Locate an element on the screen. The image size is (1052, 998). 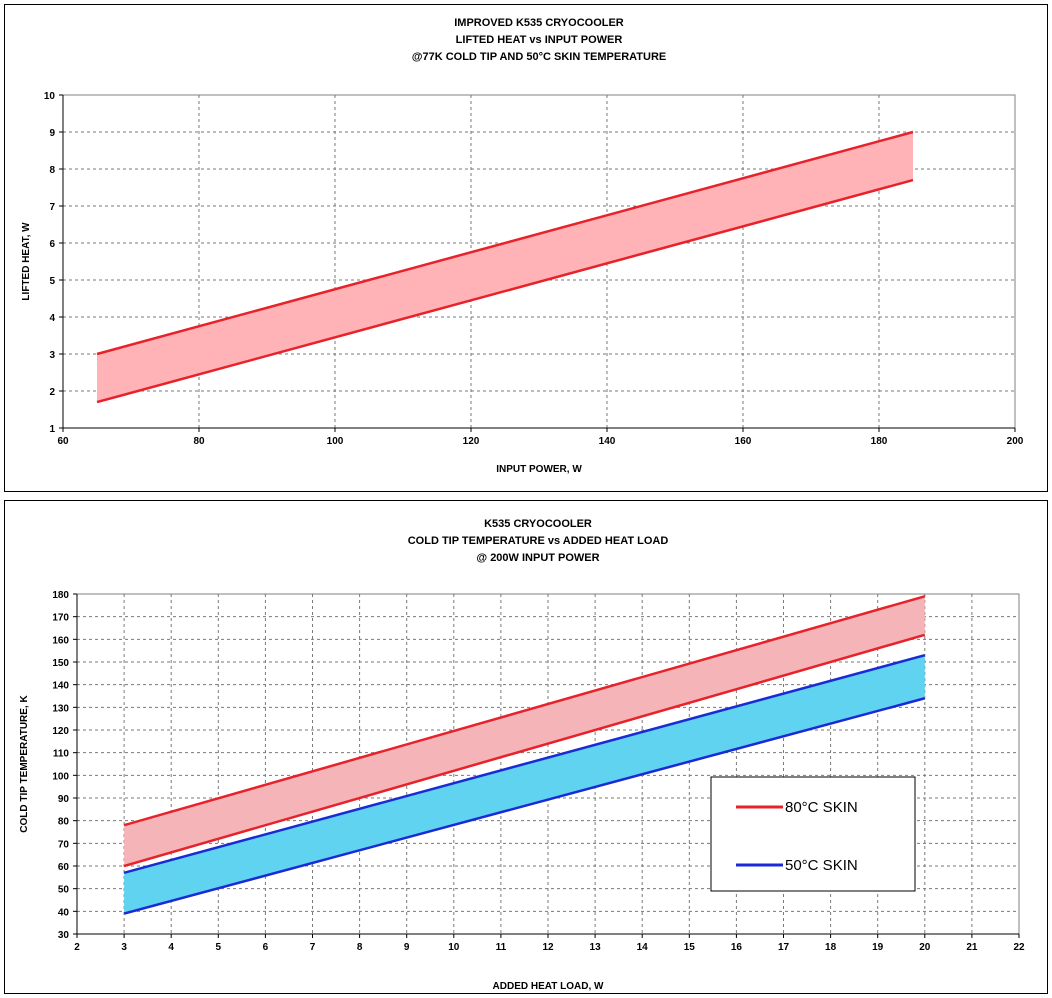
chart-title-line: @ 200W INPUT POWER is located at coordinates (537, 558).